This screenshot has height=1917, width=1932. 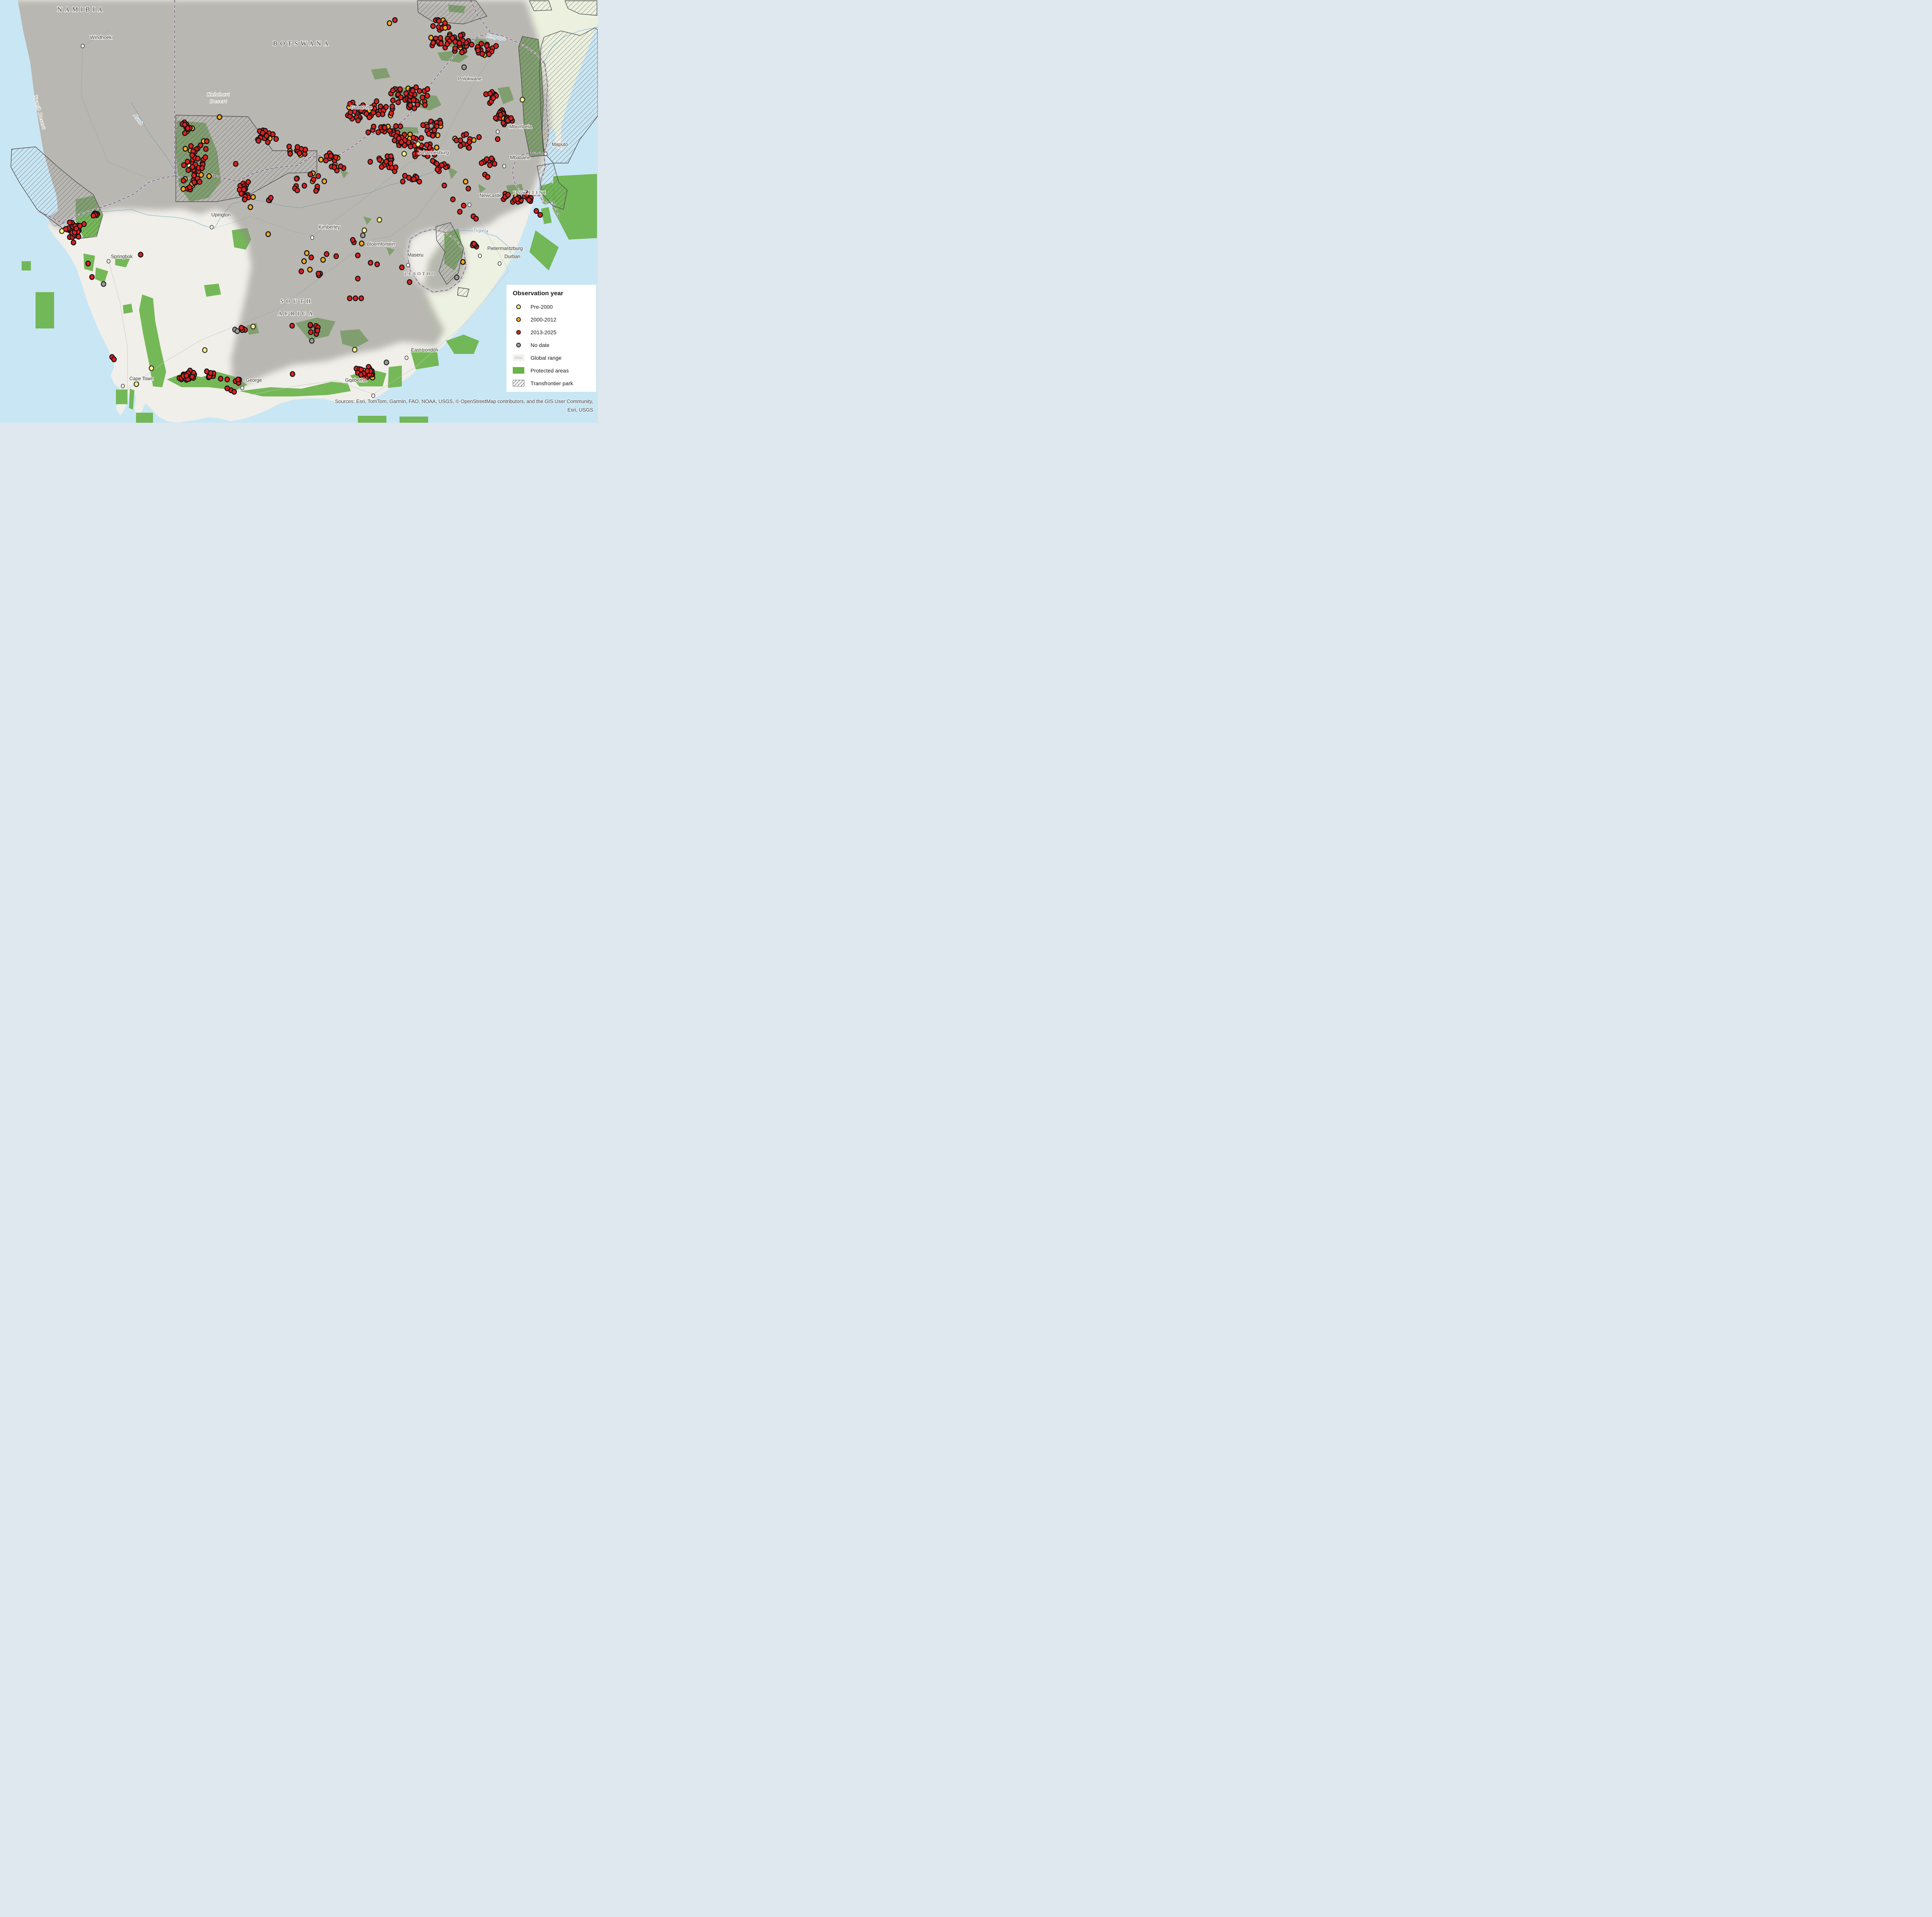 What do you see at coordinates (550, 370) in the screenshot?
I see `legend-item-label: Protected areas` at bounding box center [550, 370].